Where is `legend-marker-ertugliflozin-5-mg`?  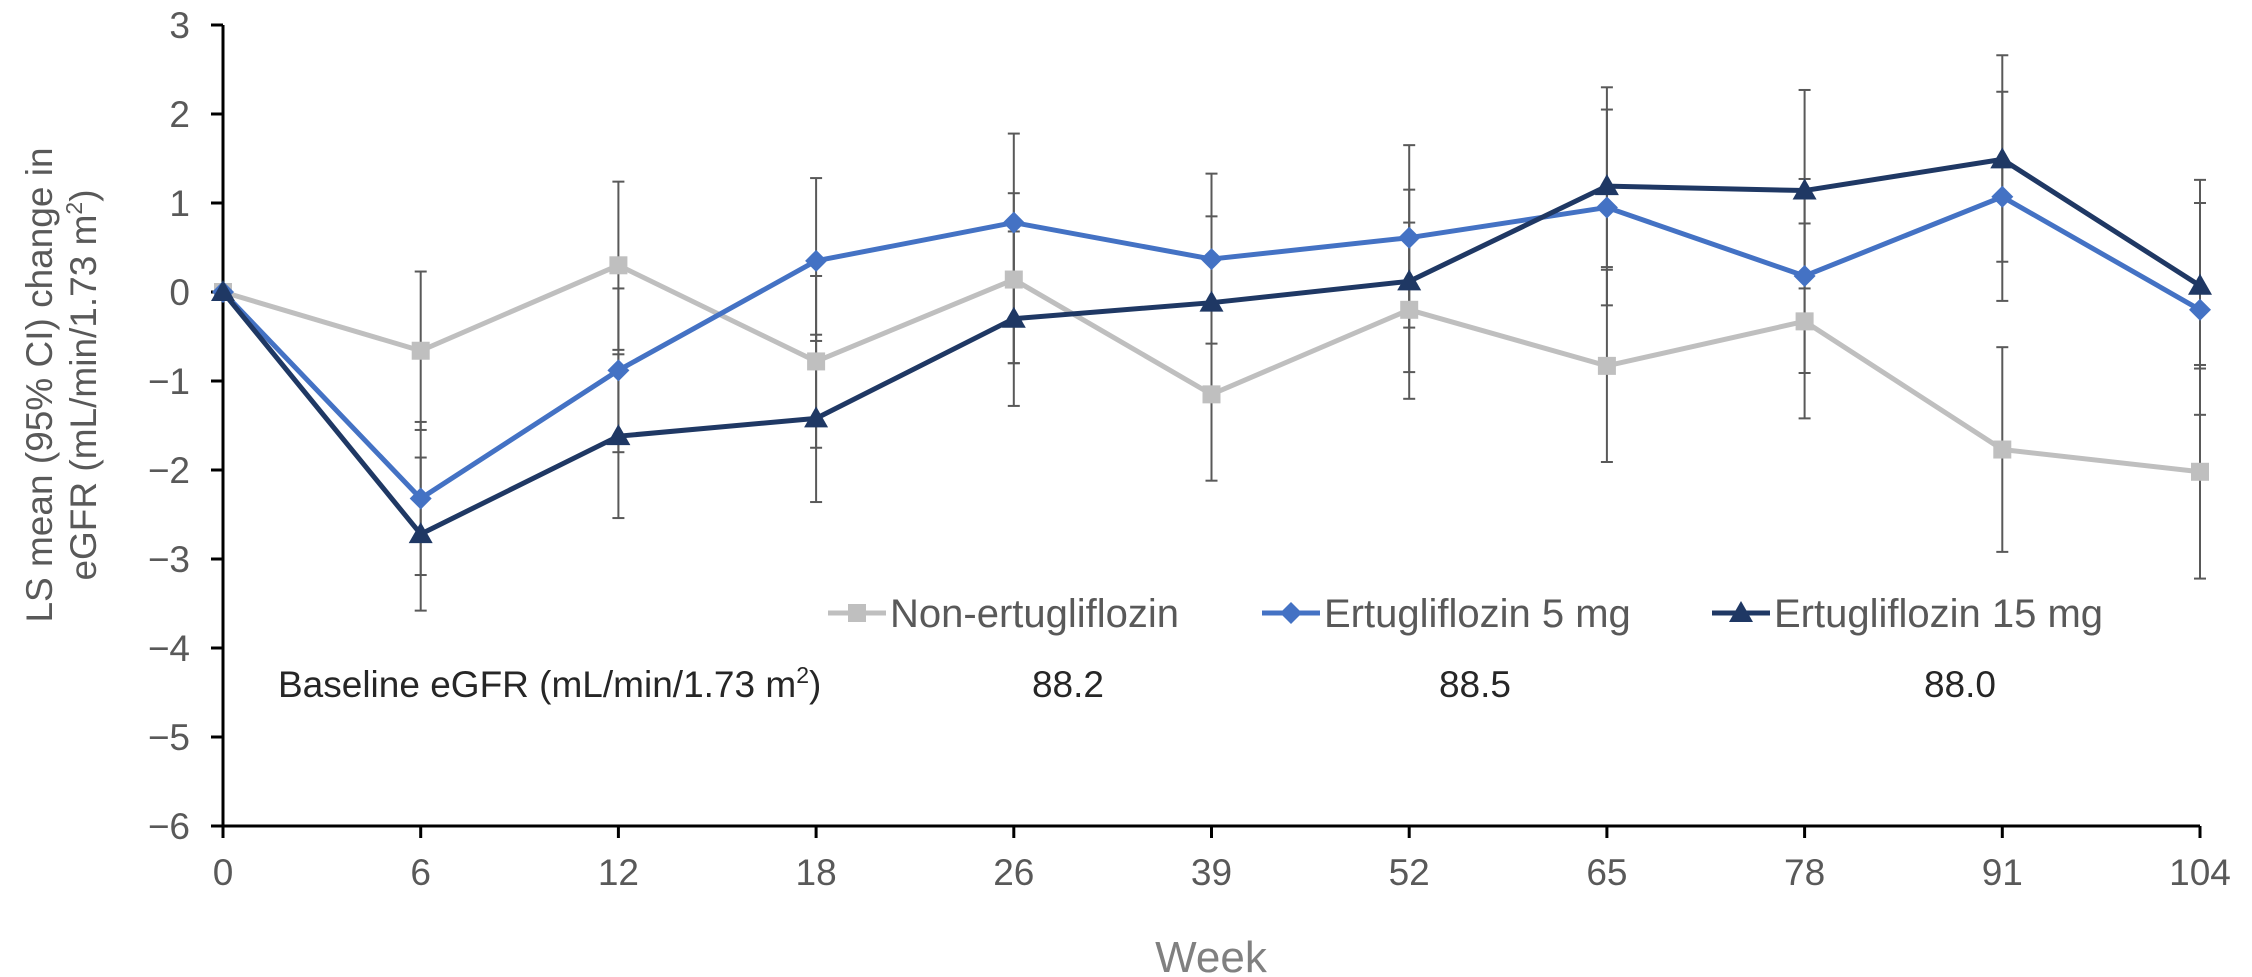
legend-marker-ertugliflozin-5-mg is located at coordinates (1291, 613).